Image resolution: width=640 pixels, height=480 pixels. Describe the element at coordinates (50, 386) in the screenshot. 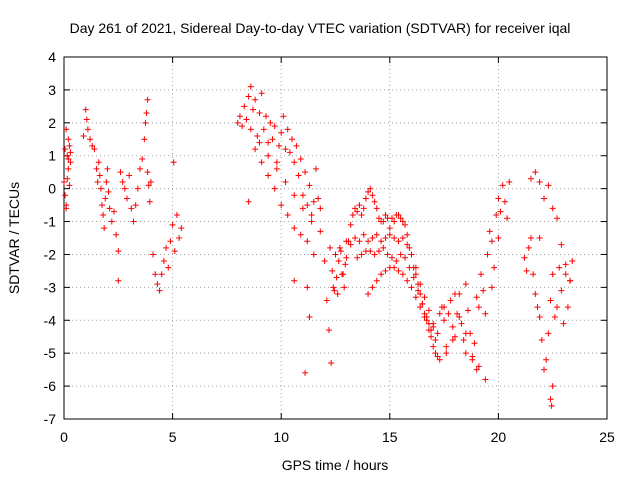

I see `y-tick-label: -6` at that location.